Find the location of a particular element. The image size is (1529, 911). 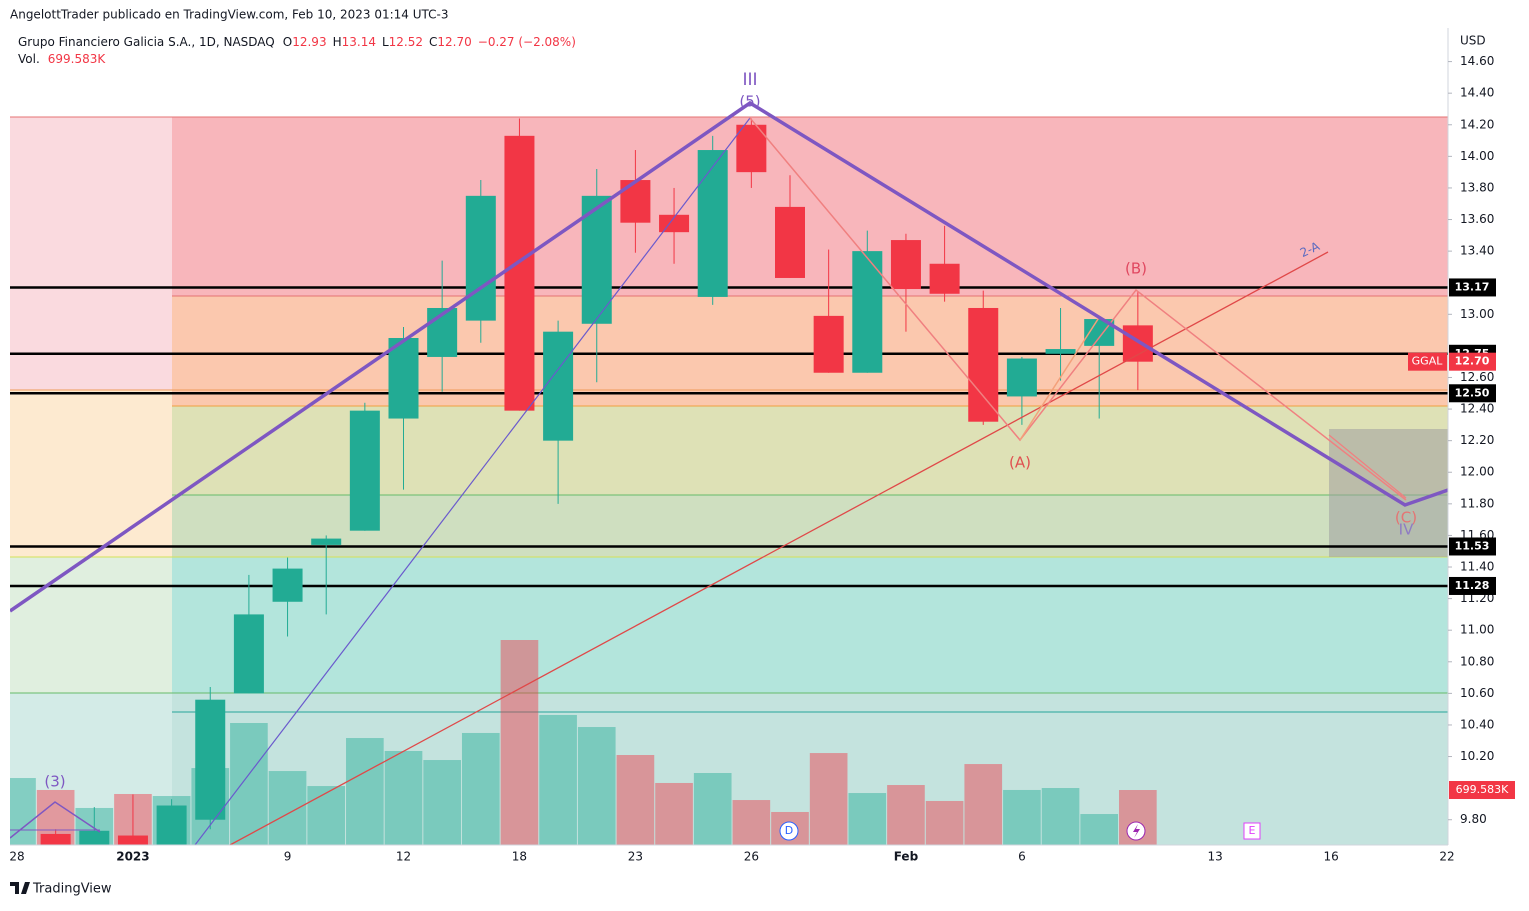

y-tick-label: 9.80 is located at coordinates (1473, 819).